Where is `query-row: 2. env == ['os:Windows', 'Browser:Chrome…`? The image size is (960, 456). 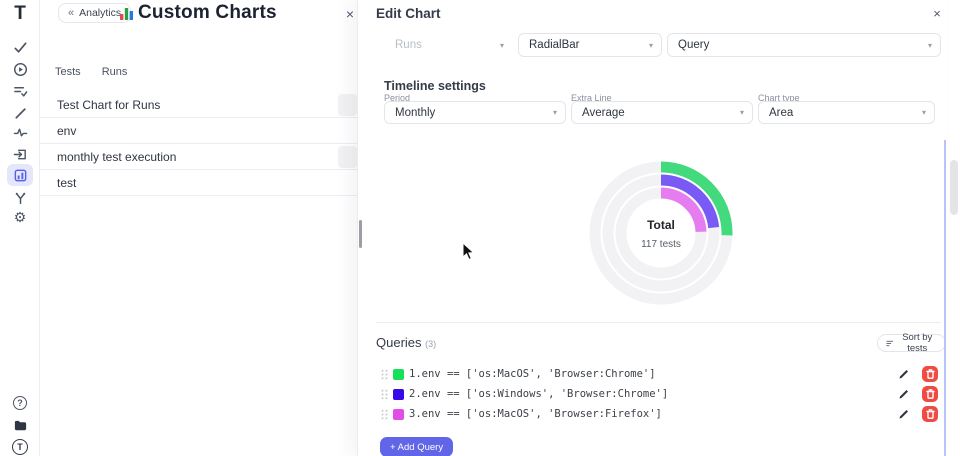 query-row: 2. env == ['os:Windows', 'Browser:Chrome… is located at coordinates (660, 394).